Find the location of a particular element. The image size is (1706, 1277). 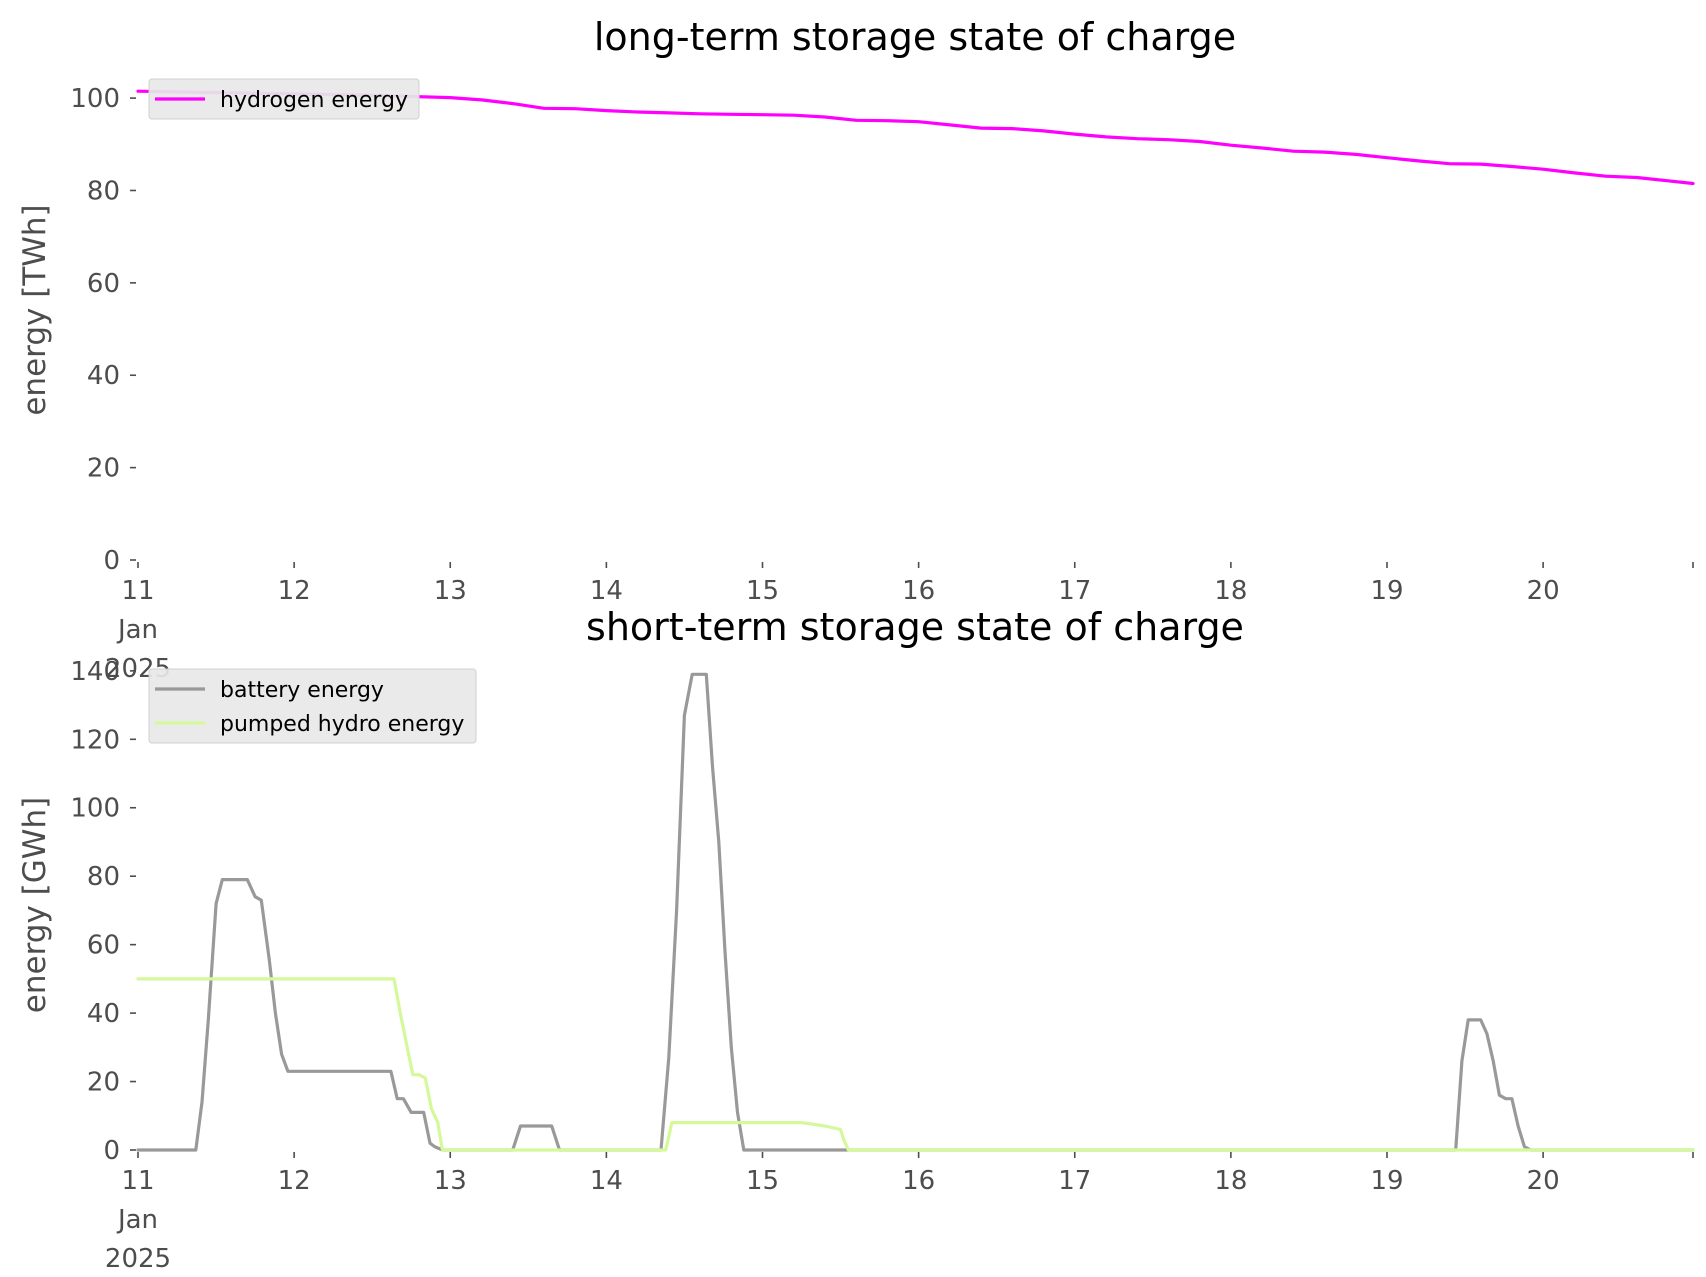

series-line-hydrogen-energy is located at coordinates (915, 137).